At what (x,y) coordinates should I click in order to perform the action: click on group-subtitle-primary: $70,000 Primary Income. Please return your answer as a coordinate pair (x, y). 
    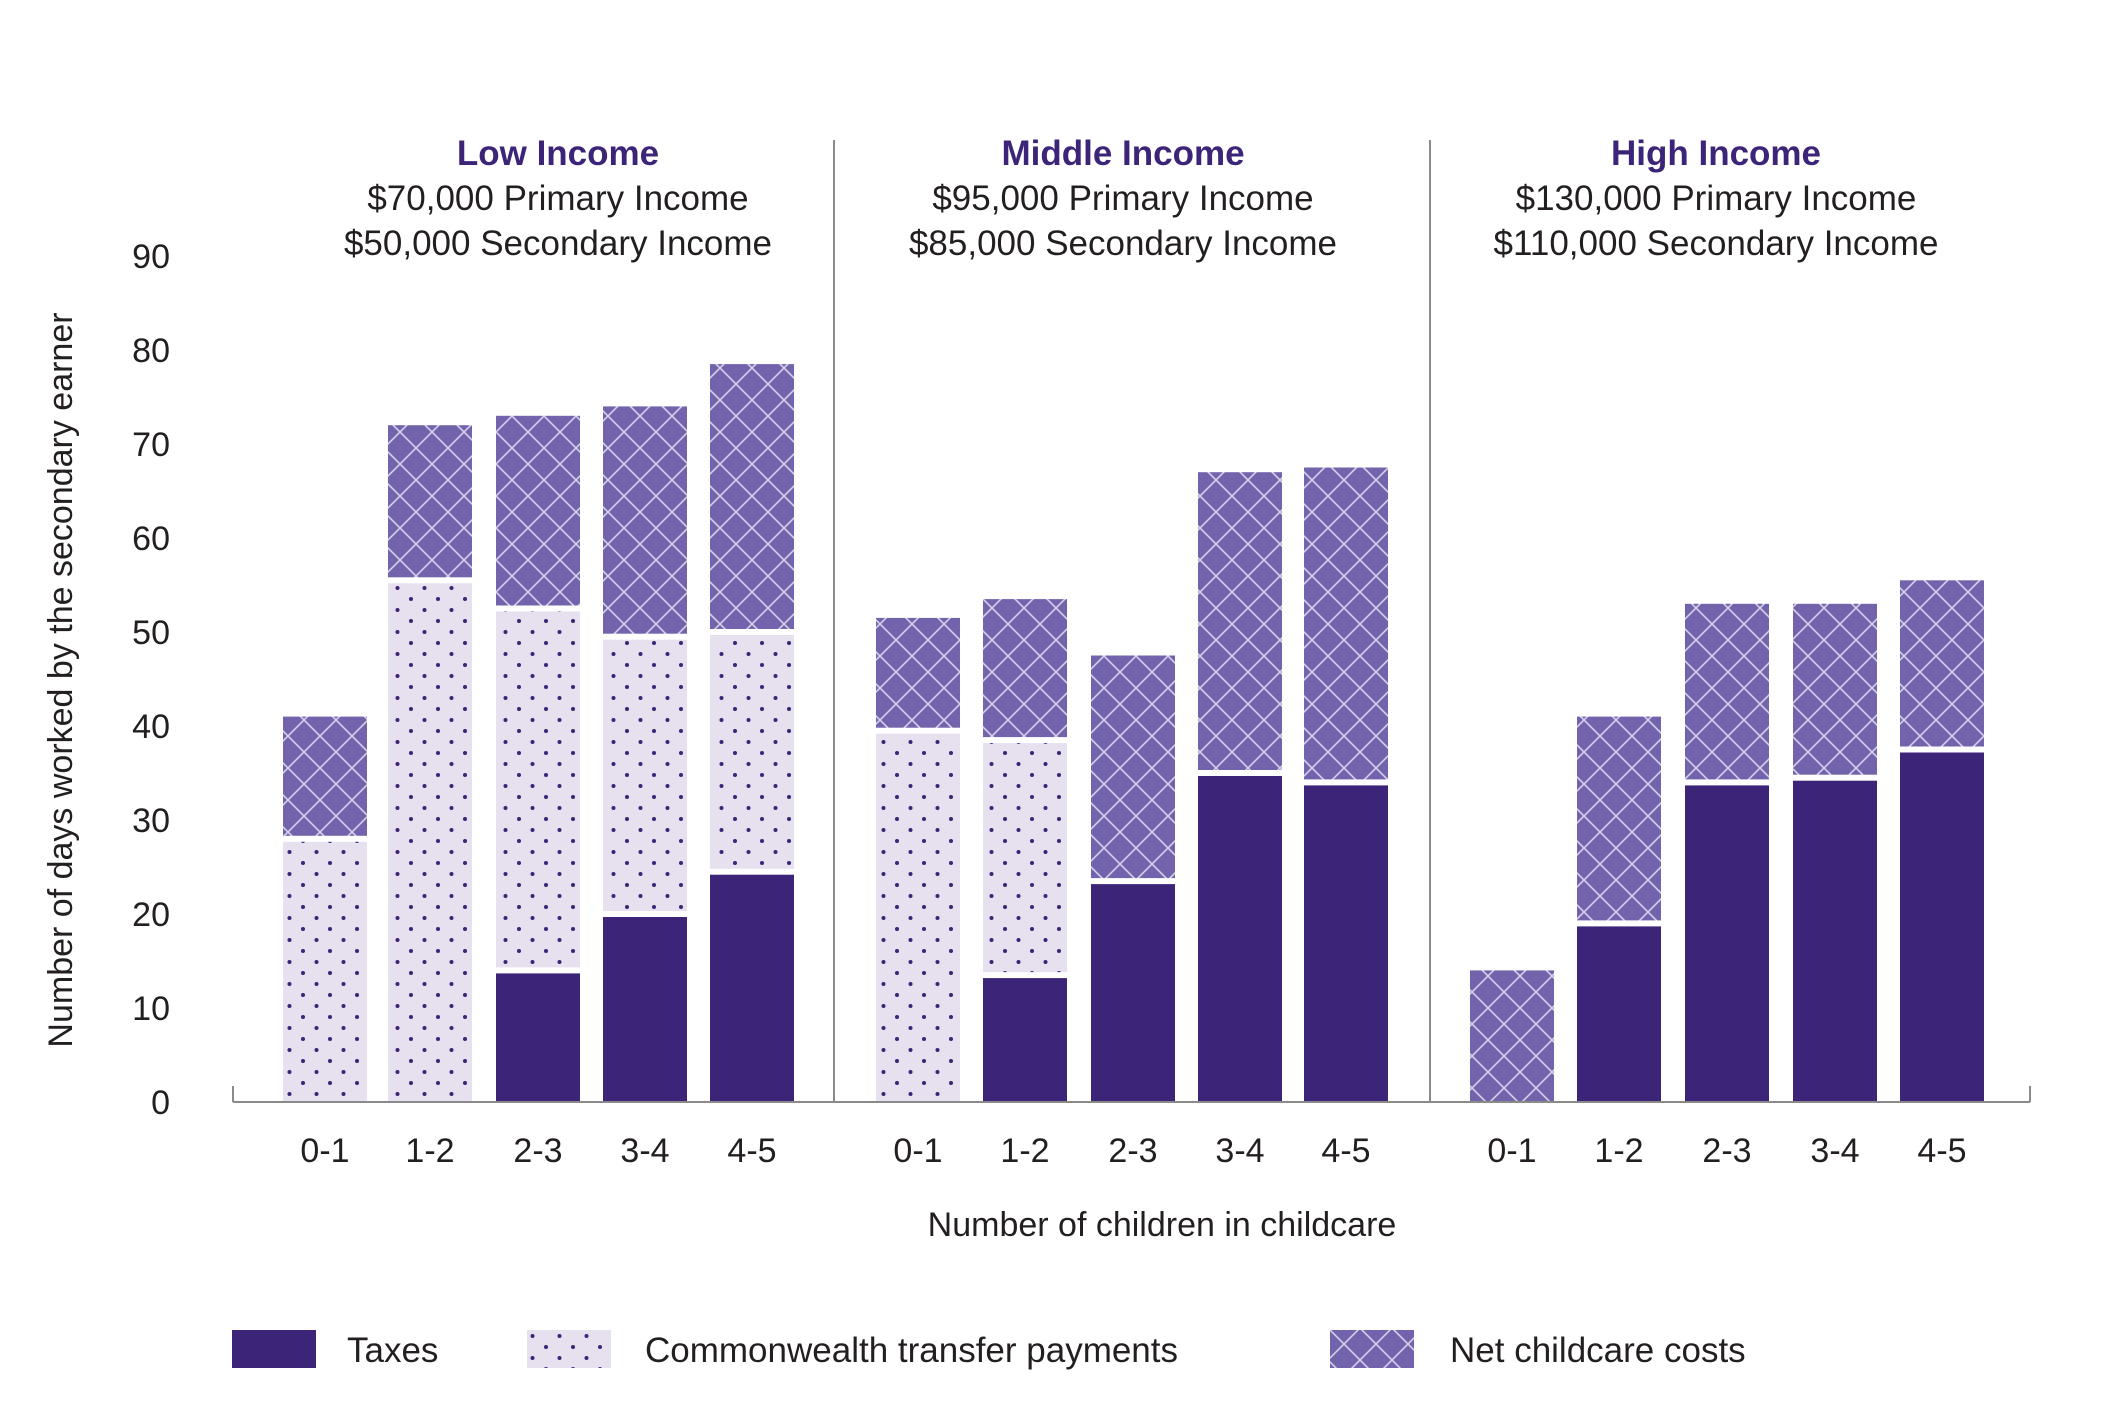
    Looking at the image, I should click on (557, 198).